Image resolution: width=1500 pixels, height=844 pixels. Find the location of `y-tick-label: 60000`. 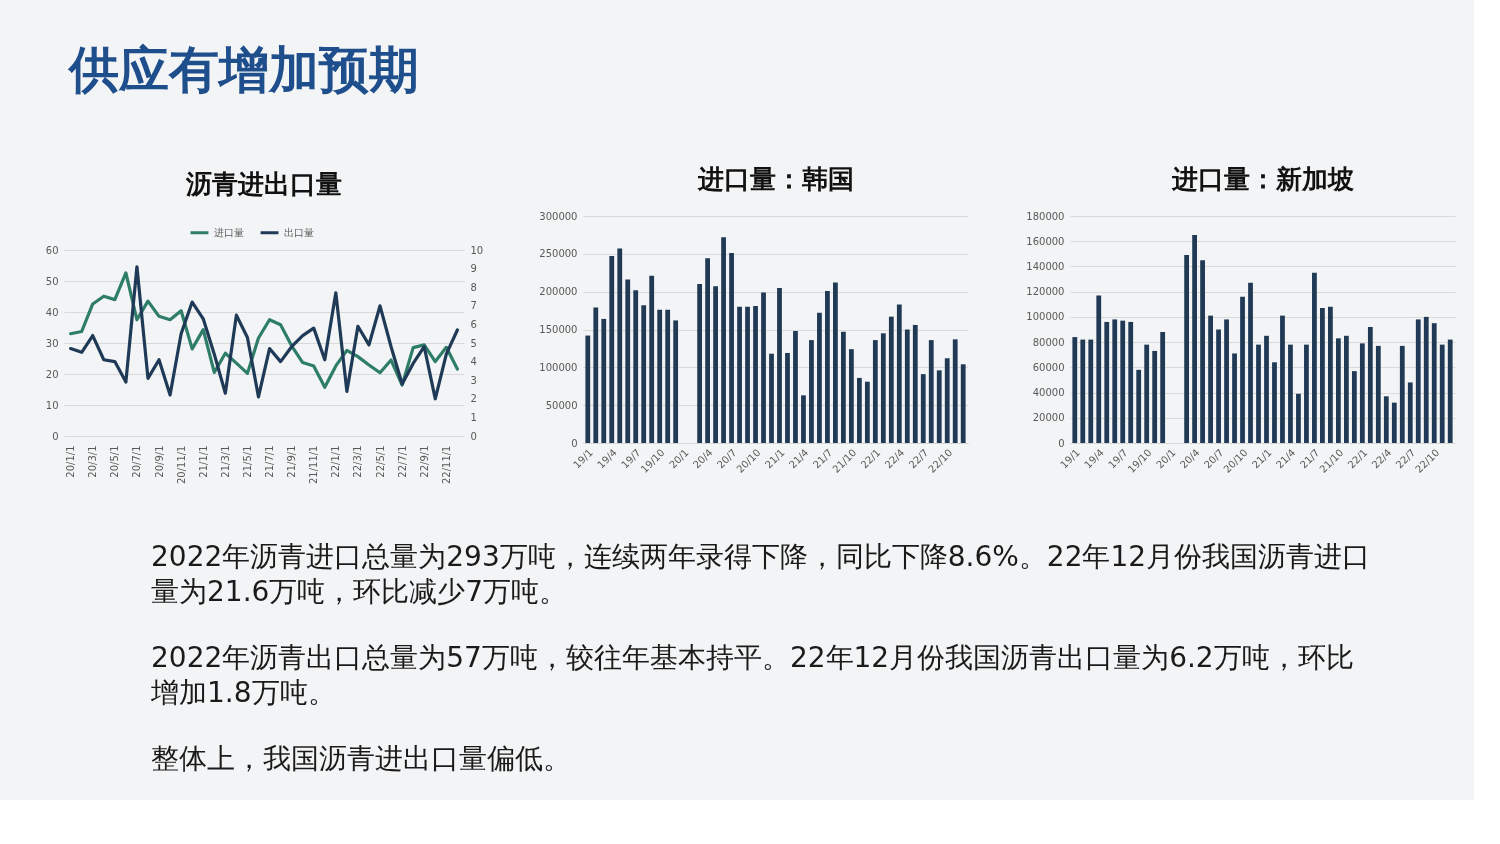

y-tick-label: 60000 is located at coordinates (1048, 367).